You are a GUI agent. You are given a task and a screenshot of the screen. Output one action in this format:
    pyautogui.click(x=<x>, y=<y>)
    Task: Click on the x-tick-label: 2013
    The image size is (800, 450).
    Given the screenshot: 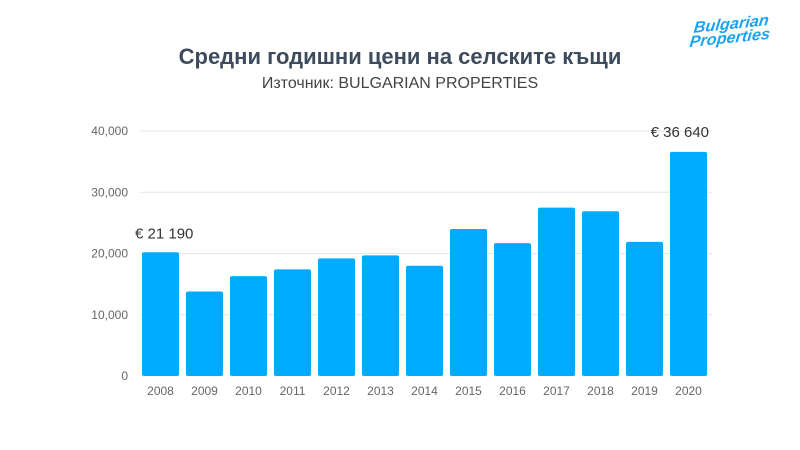 What is the action you would take?
    pyautogui.click(x=380, y=391)
    